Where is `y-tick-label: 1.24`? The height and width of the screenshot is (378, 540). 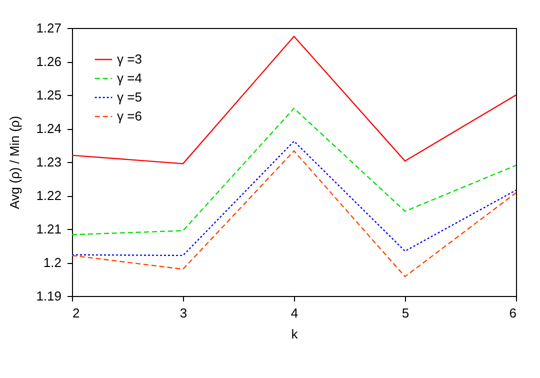 y-tick-label: 1.24 is located at coordinates (49, 128).